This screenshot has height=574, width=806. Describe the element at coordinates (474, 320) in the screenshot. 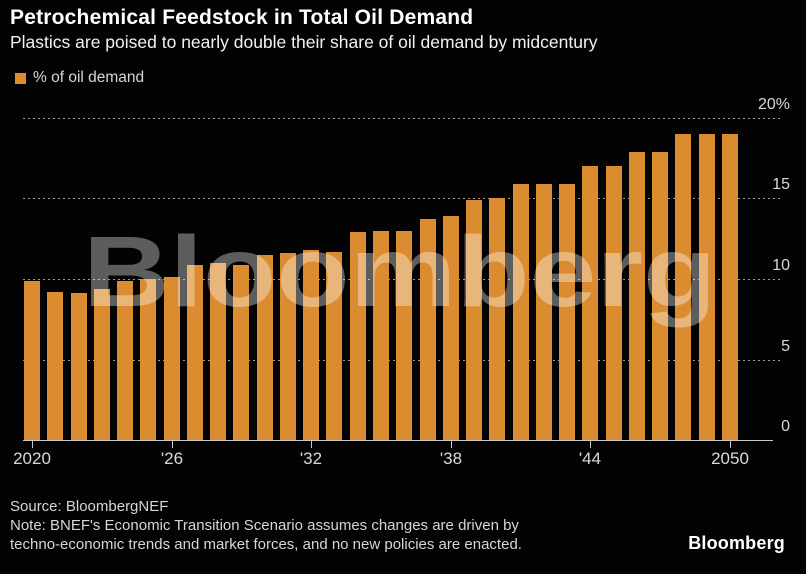

I see `bar-2039` at that location.